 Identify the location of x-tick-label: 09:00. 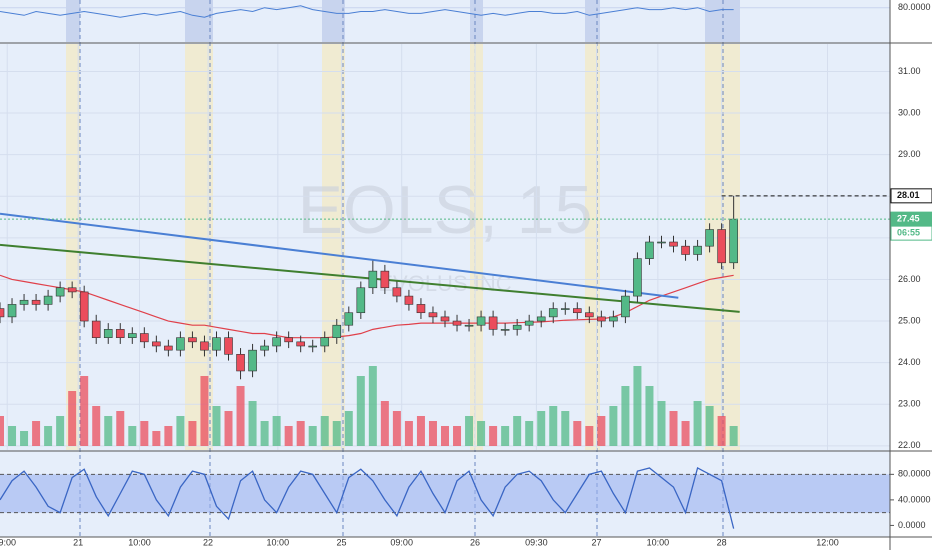
(401, 542).